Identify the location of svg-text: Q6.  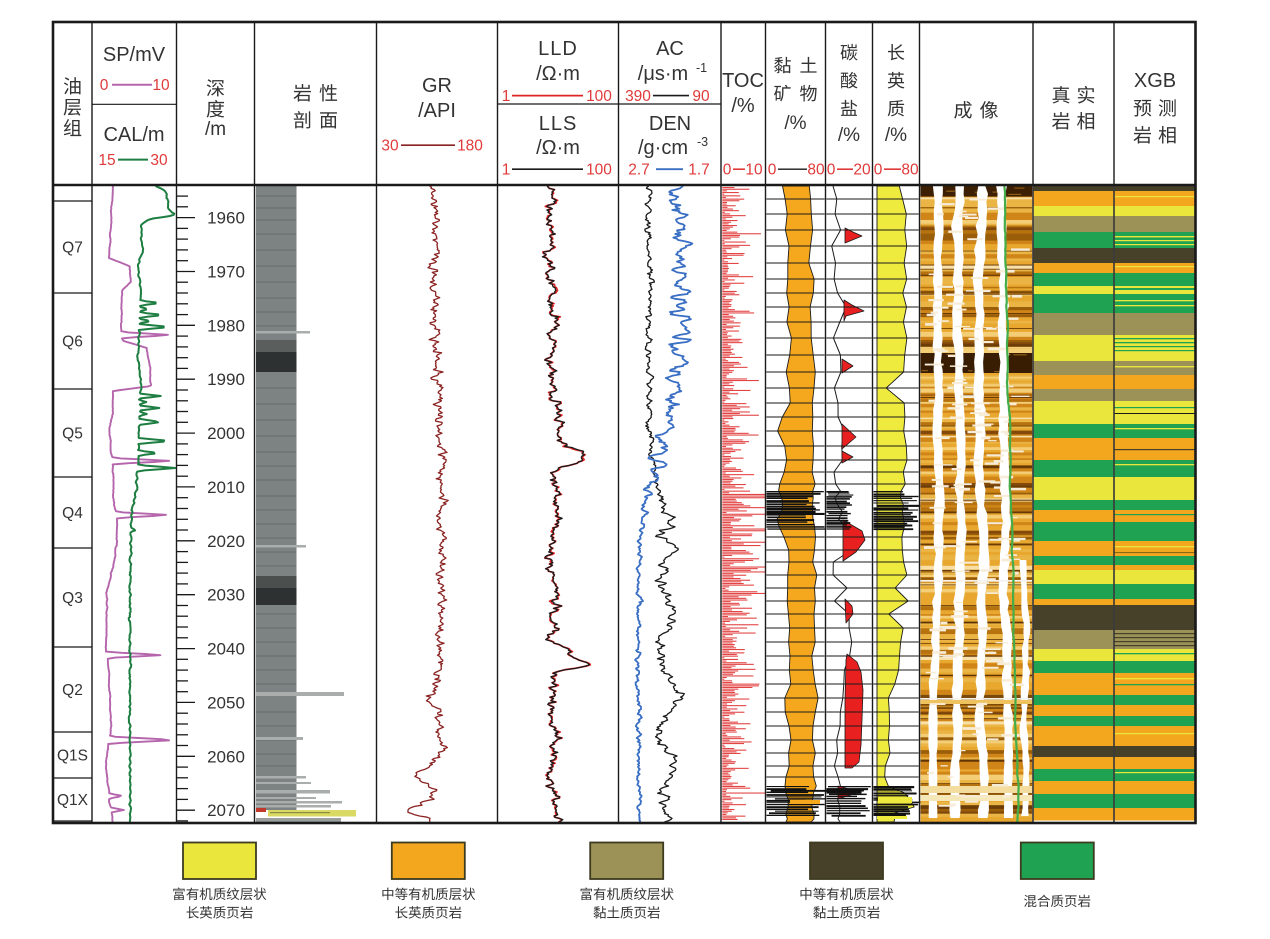
(72, 342).